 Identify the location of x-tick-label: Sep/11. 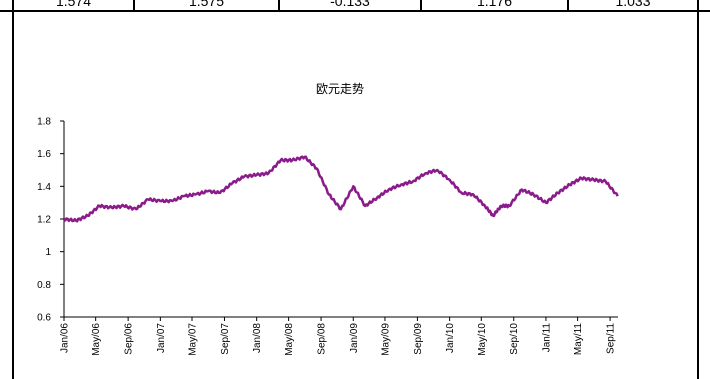
(611, 338).